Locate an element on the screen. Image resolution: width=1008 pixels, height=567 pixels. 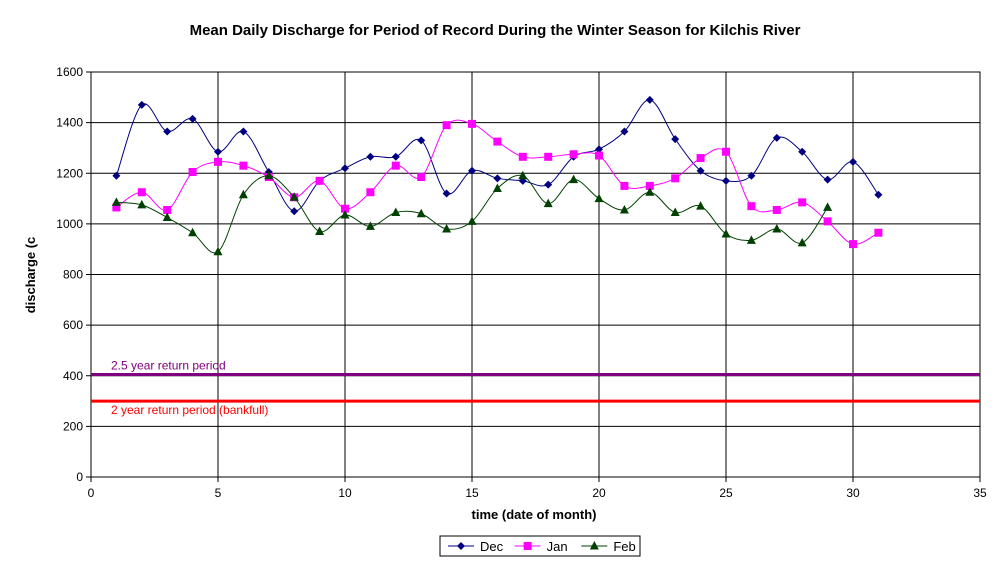
x-tick-label: 0 is located at coordinates (91, 493).